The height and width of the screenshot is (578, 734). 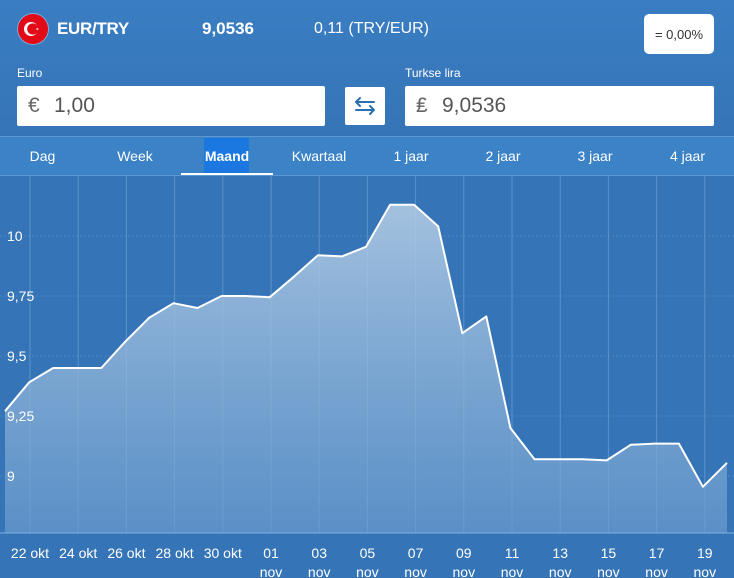 What do you see at coordinates (227, 174) in the screenshot?
I see `active-tab-underline` at bounding box center [227, 174].